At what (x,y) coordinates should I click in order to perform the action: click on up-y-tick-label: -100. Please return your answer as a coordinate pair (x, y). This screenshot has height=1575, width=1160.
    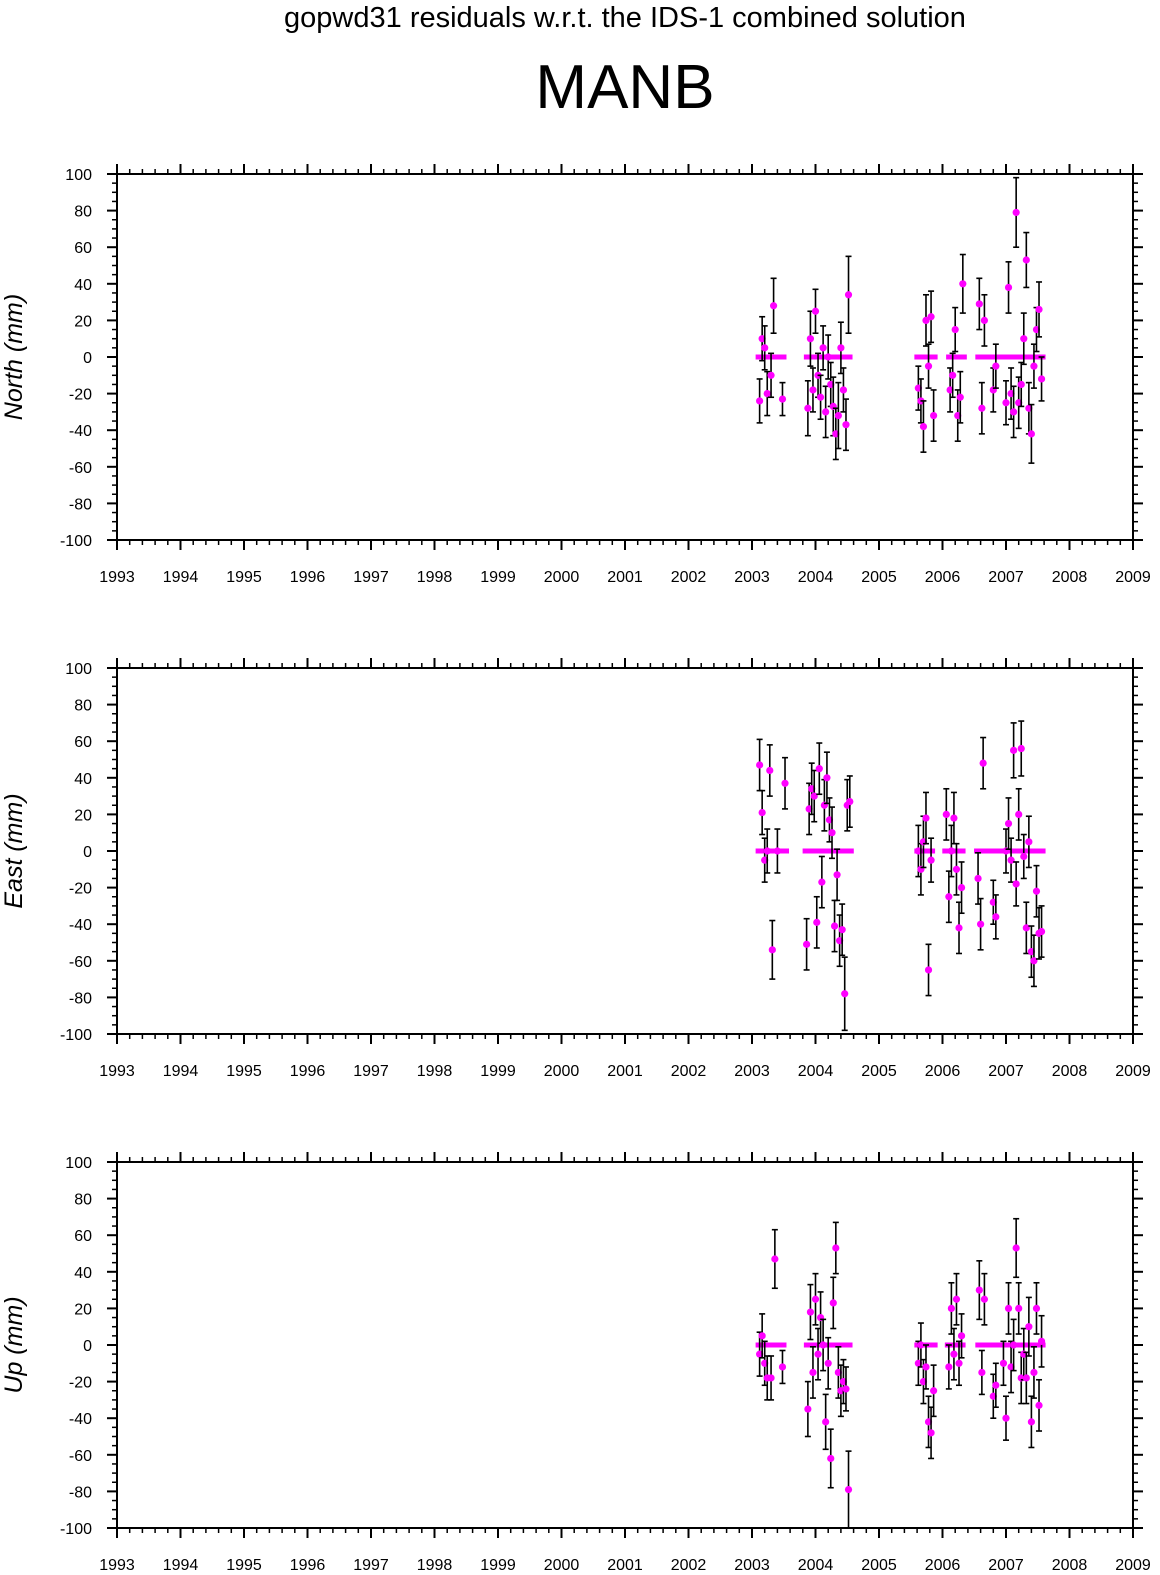
    Looking at the image, I should click on (76, 1529).